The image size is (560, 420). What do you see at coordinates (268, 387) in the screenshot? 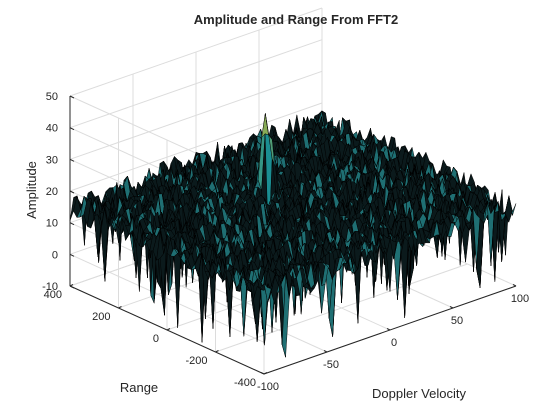
I see `x-tick-label: -100` at bounding box center [268, 387].